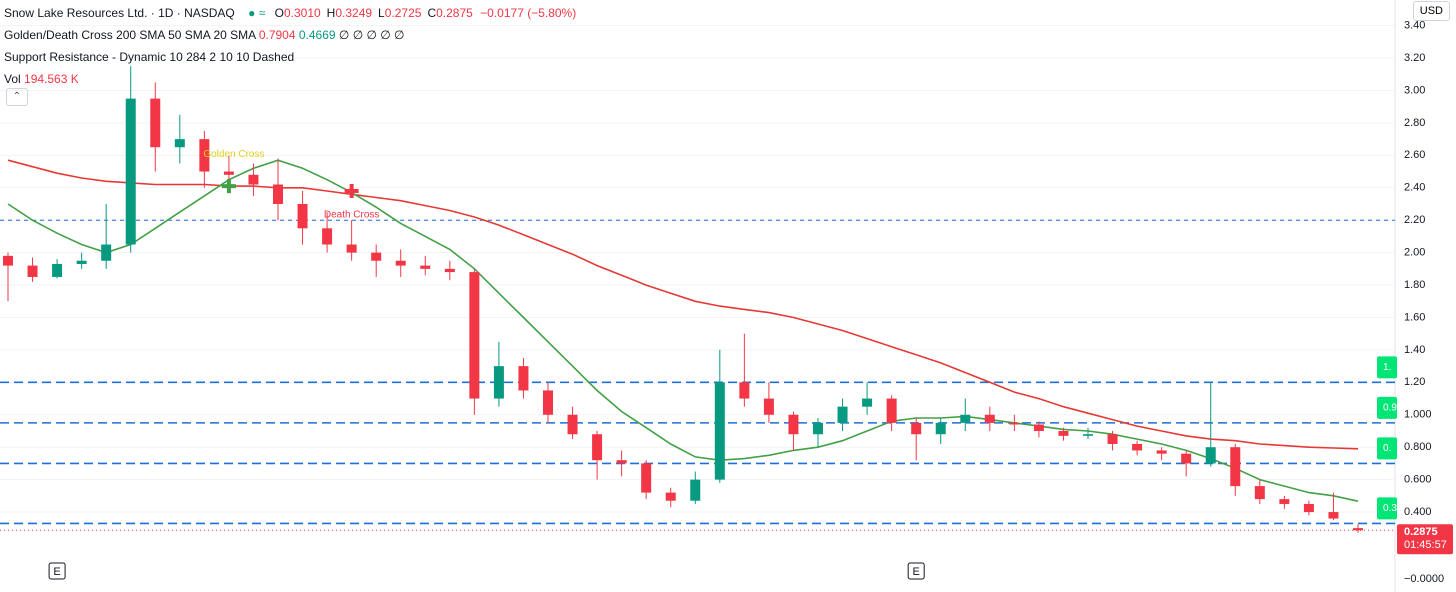 This screenshot has width=1456, height=592. Describe the element at coordinates (1425, 545) in the screenshot. I see `countdown-label: 01:45:57` at that location.